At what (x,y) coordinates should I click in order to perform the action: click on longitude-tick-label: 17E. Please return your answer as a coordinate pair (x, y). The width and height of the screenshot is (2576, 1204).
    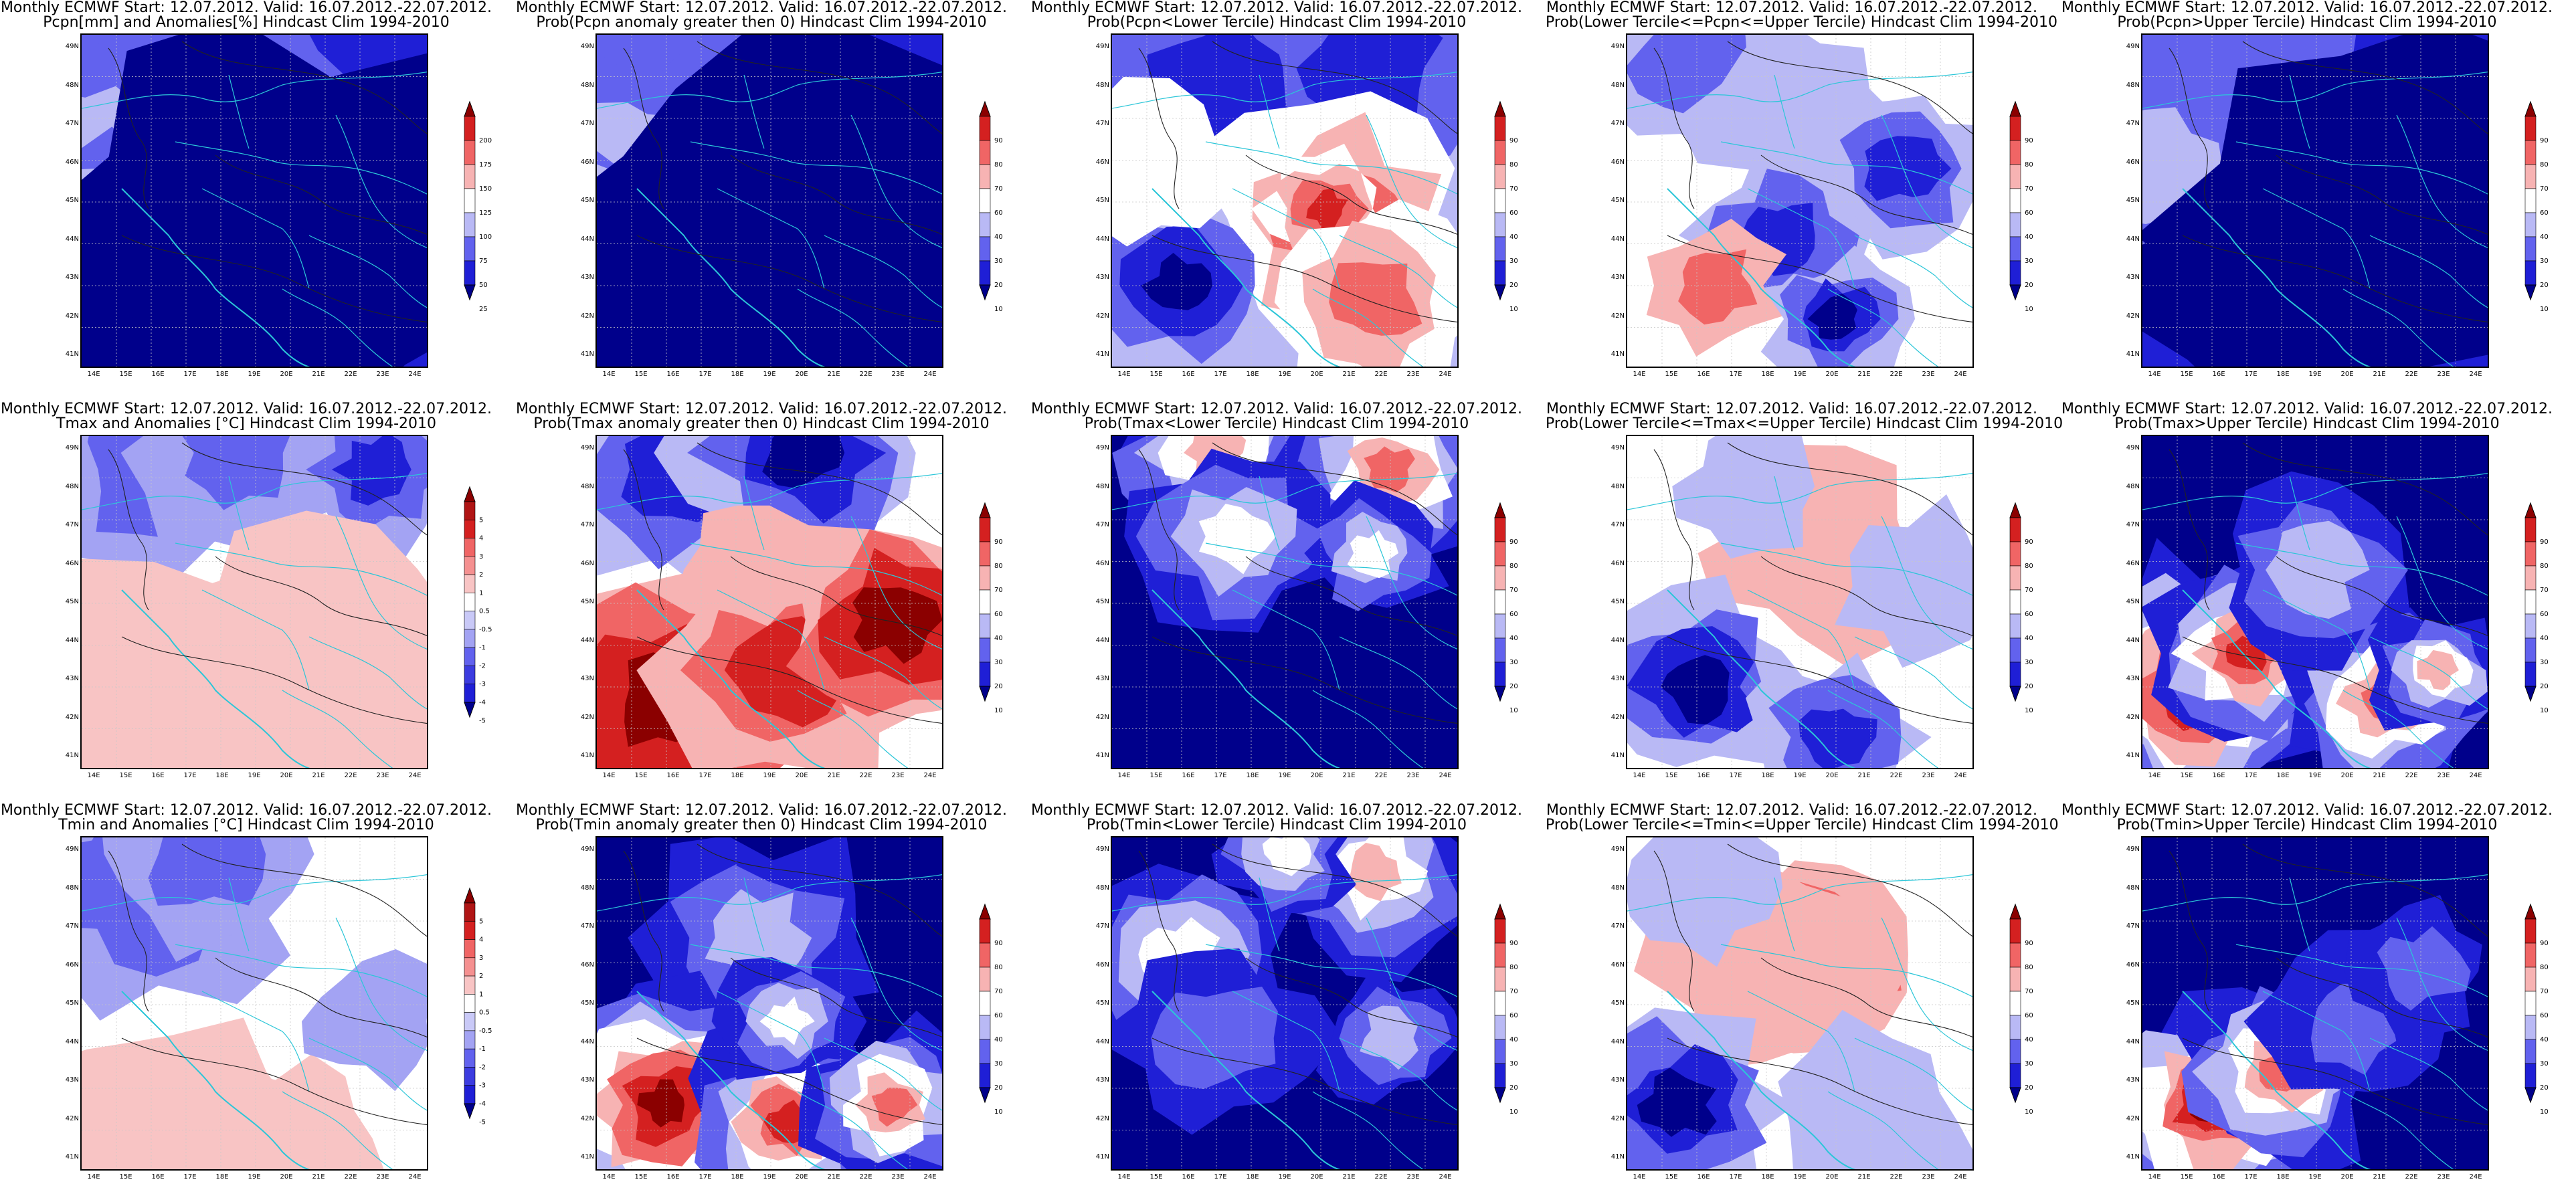
    Looking at the image, I should click on (2251, 1177).